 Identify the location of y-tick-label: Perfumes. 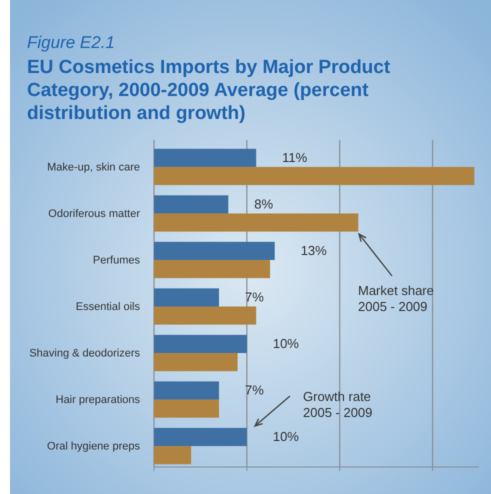
(116, 260).